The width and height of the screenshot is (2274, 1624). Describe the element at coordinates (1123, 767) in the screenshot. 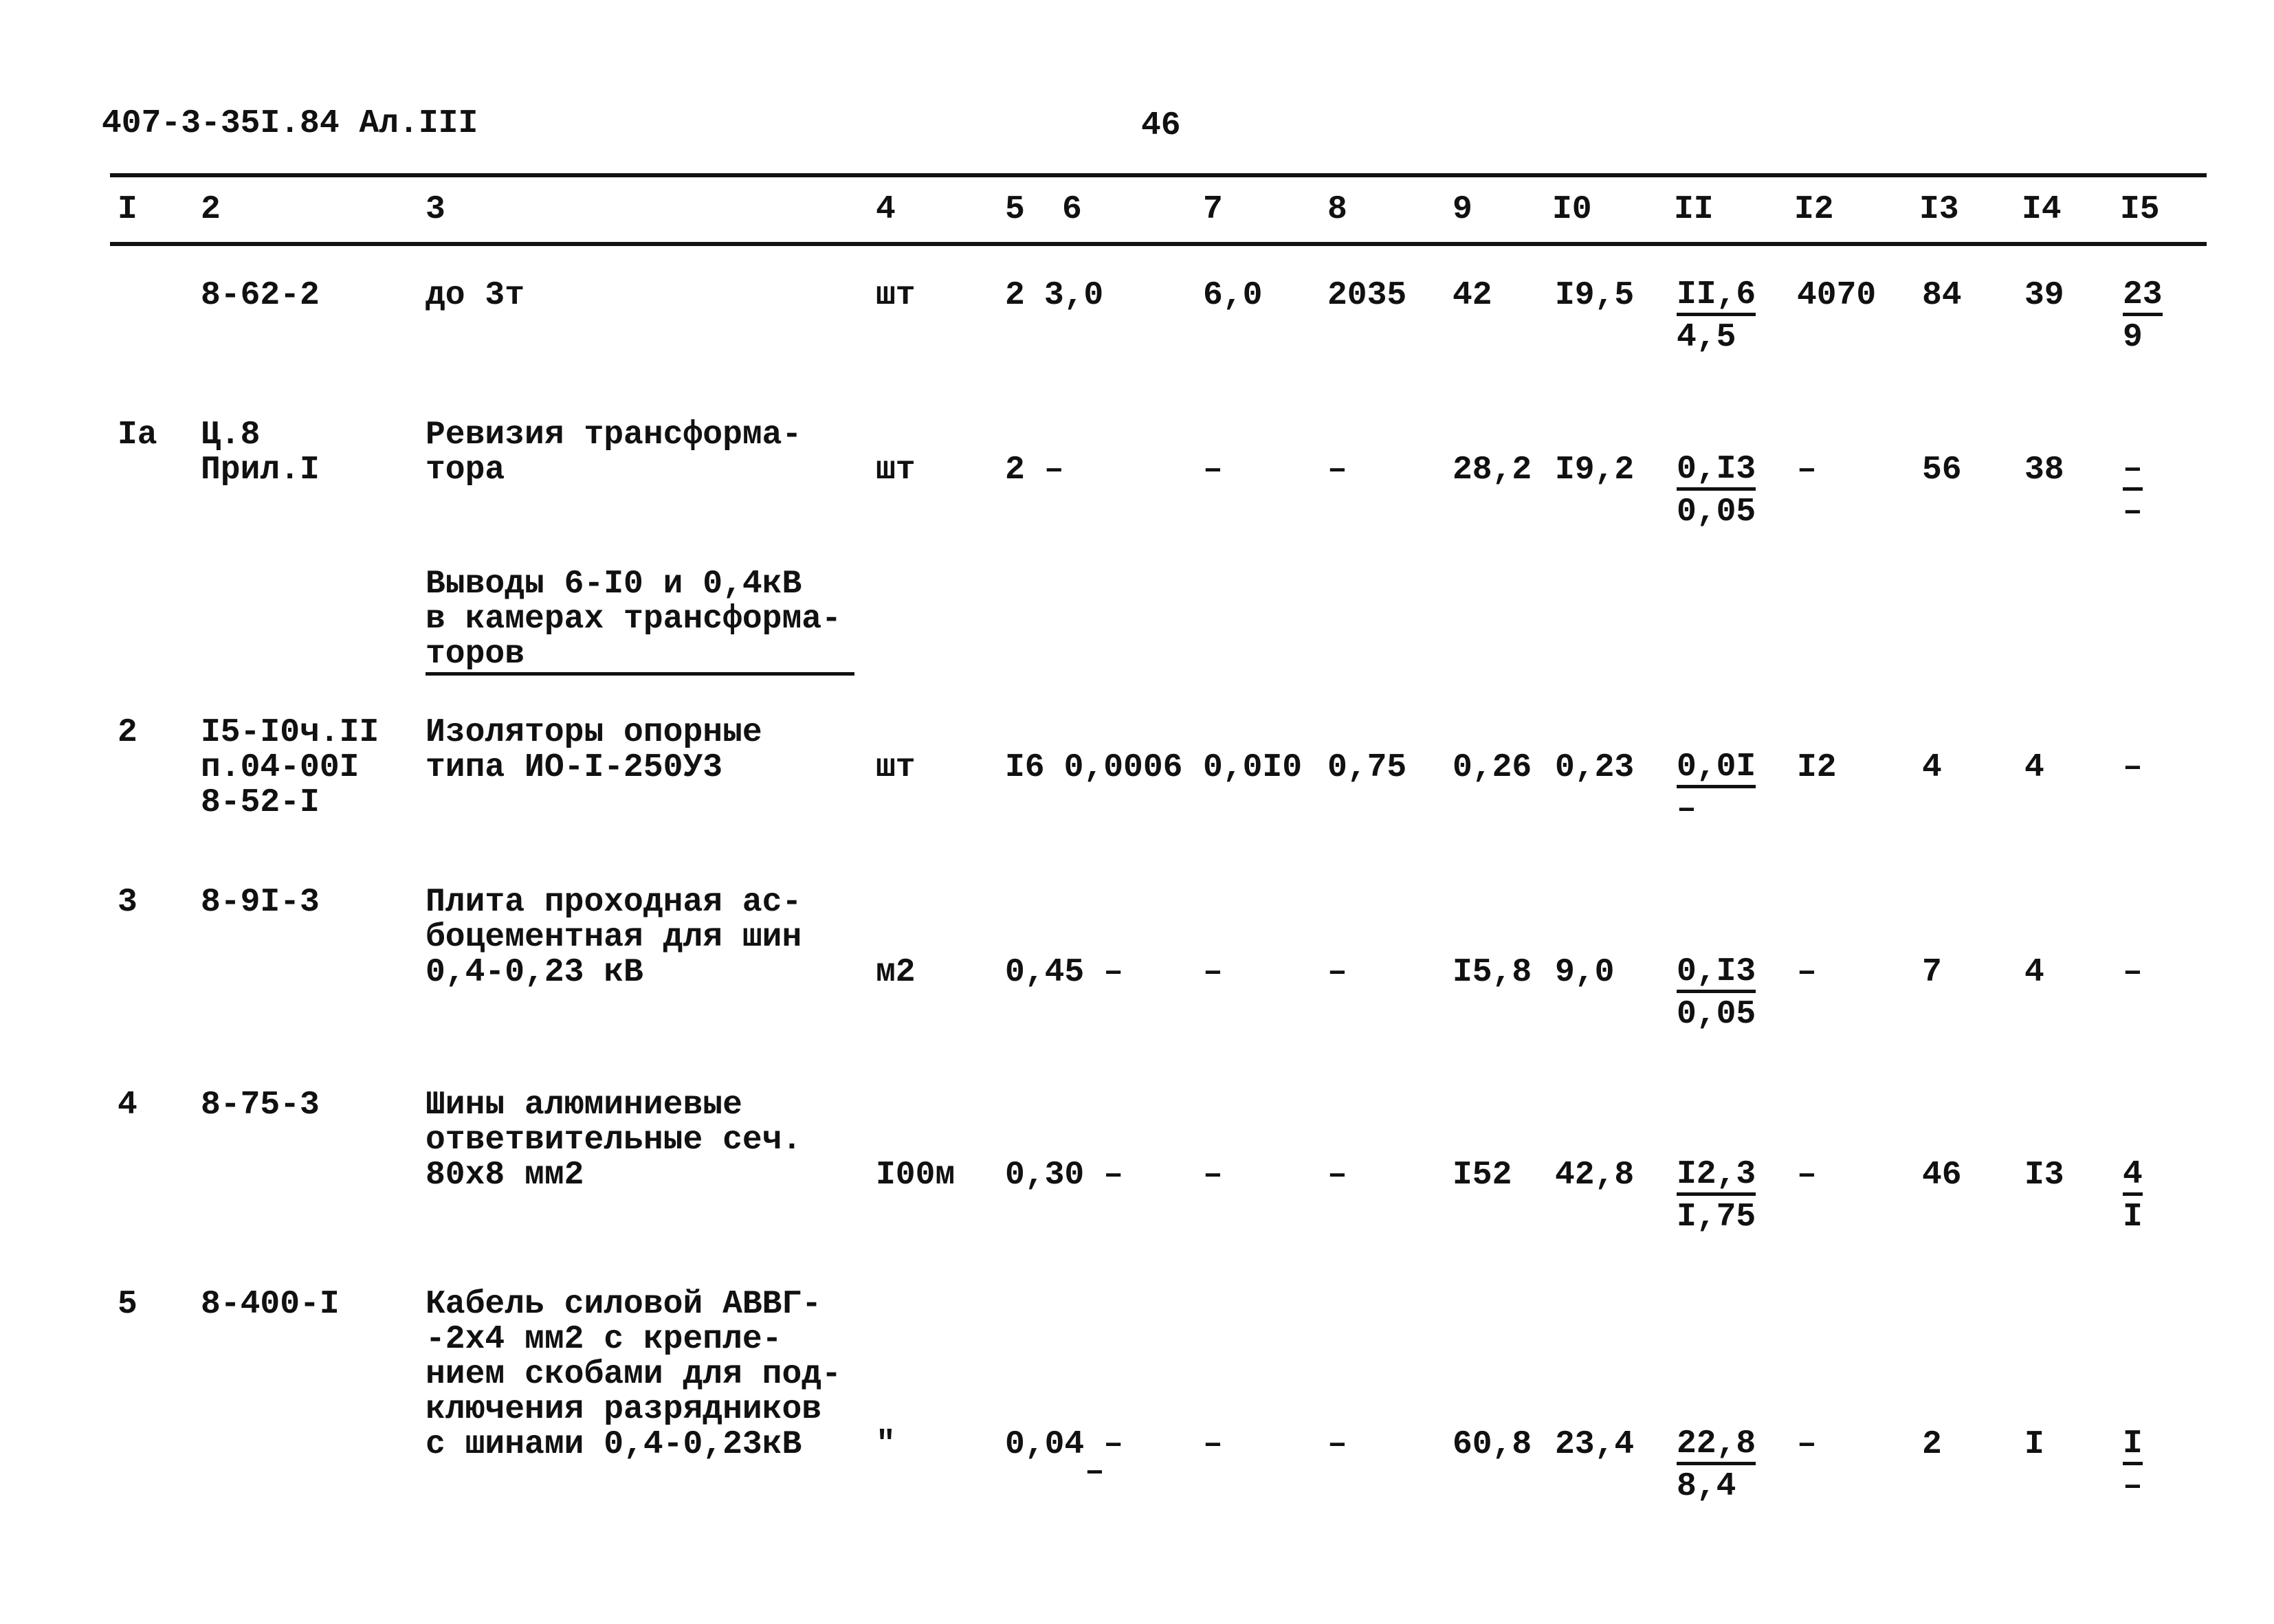

I see `col-6-value: 0,0006` at that location.